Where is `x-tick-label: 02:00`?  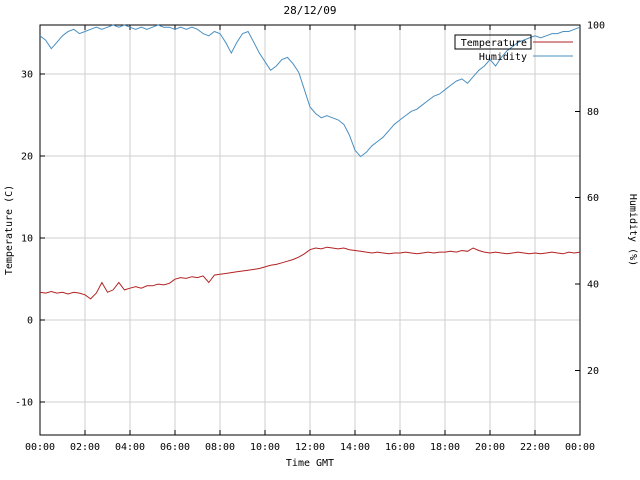 x-tick-label: 02:00 is located at coordinates (85, 447).